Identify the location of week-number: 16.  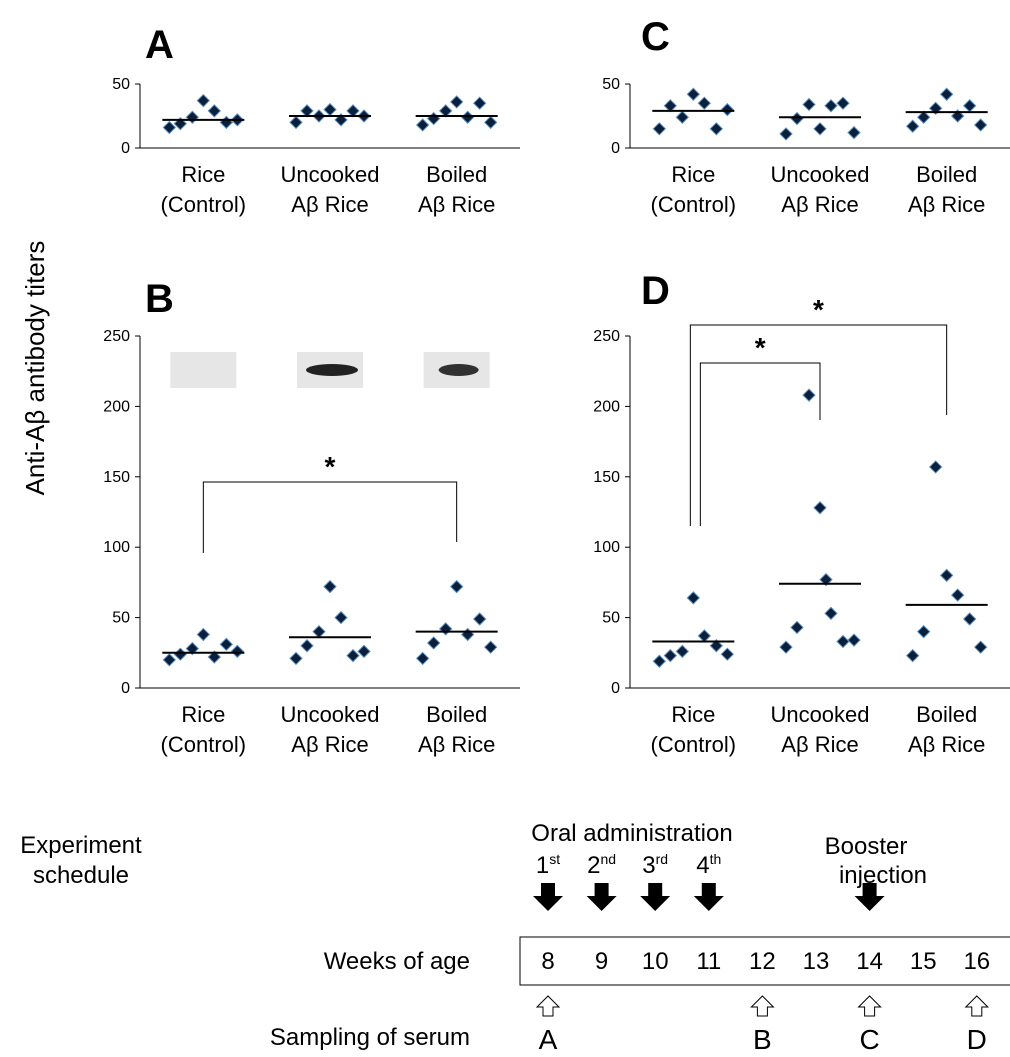
(976, 961).